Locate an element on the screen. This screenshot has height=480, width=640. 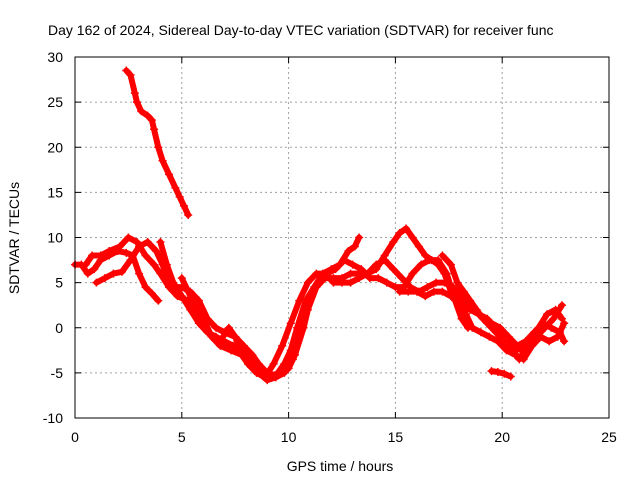
x-tick-label: 20 is located at coordinates (502, 437).